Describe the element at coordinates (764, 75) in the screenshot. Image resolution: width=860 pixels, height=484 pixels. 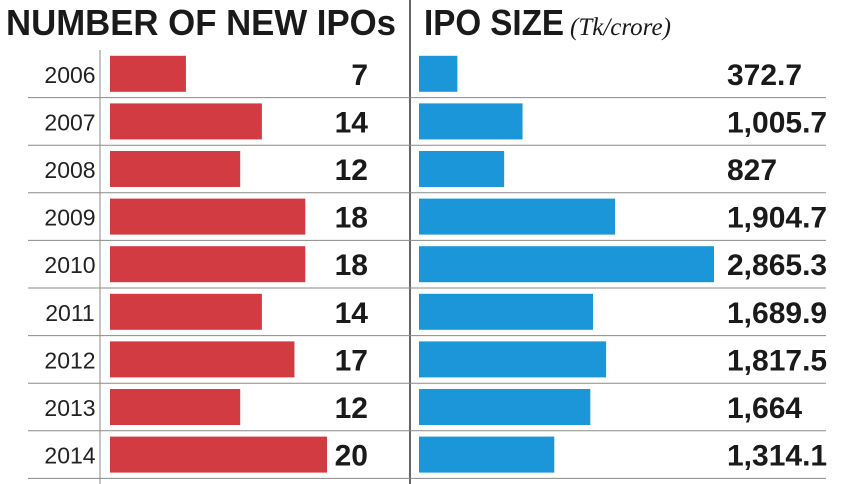
I see `ipo-size-value: 372.7` at that location.